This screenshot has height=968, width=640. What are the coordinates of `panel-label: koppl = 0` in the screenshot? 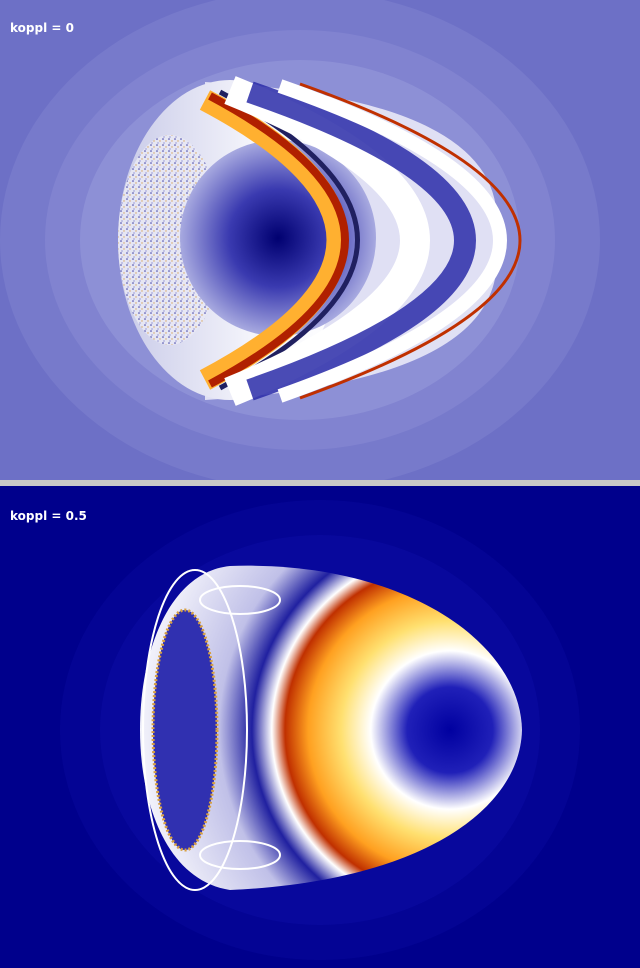 It's located at (42, 28).